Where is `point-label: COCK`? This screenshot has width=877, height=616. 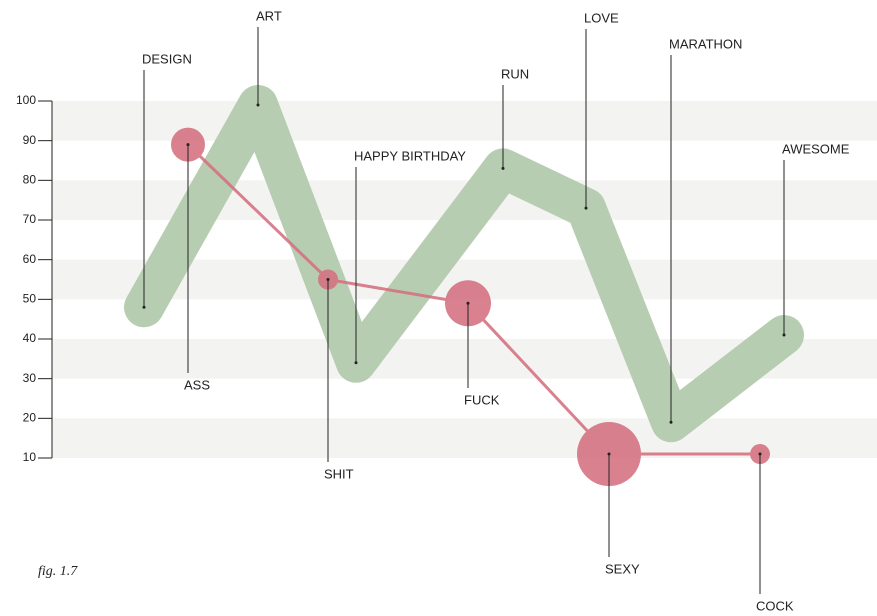
point-label: COCK is located at coordinates (775, 605).